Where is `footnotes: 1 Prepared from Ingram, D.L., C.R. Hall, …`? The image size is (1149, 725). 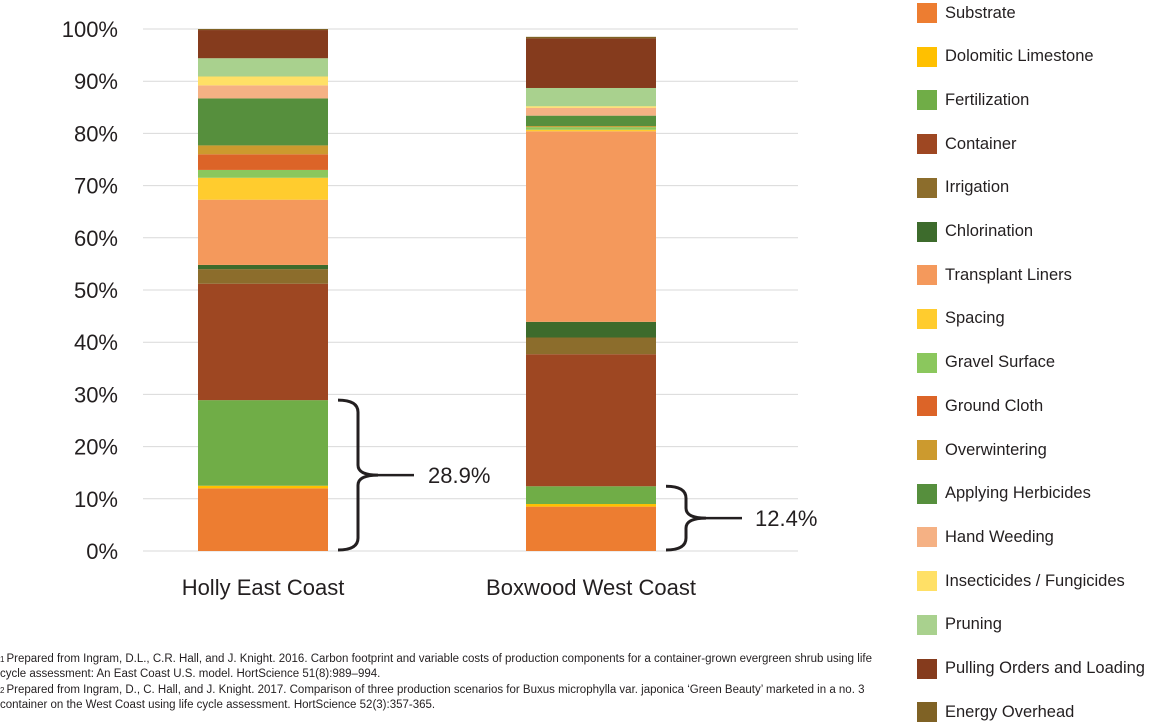
footnotes: 1 Prepared from Ingram, D.L., C.R. Hall, … is located at coordinates (450, 683).